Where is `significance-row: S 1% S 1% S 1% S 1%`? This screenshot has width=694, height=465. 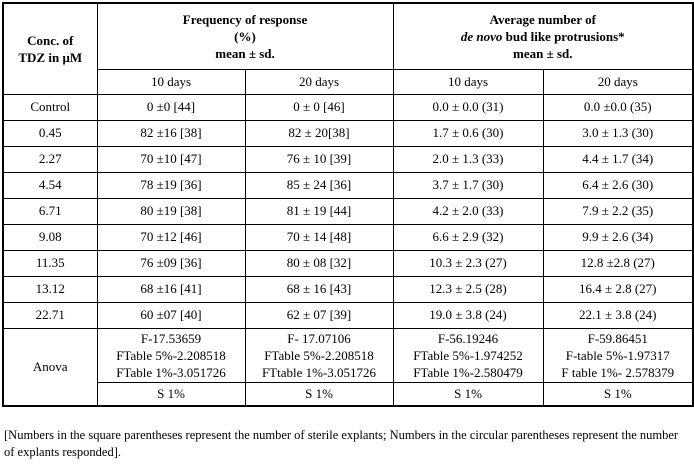
significance-row: S 1% S 1% S 1% S 1% is located at coordinates (348, 394).